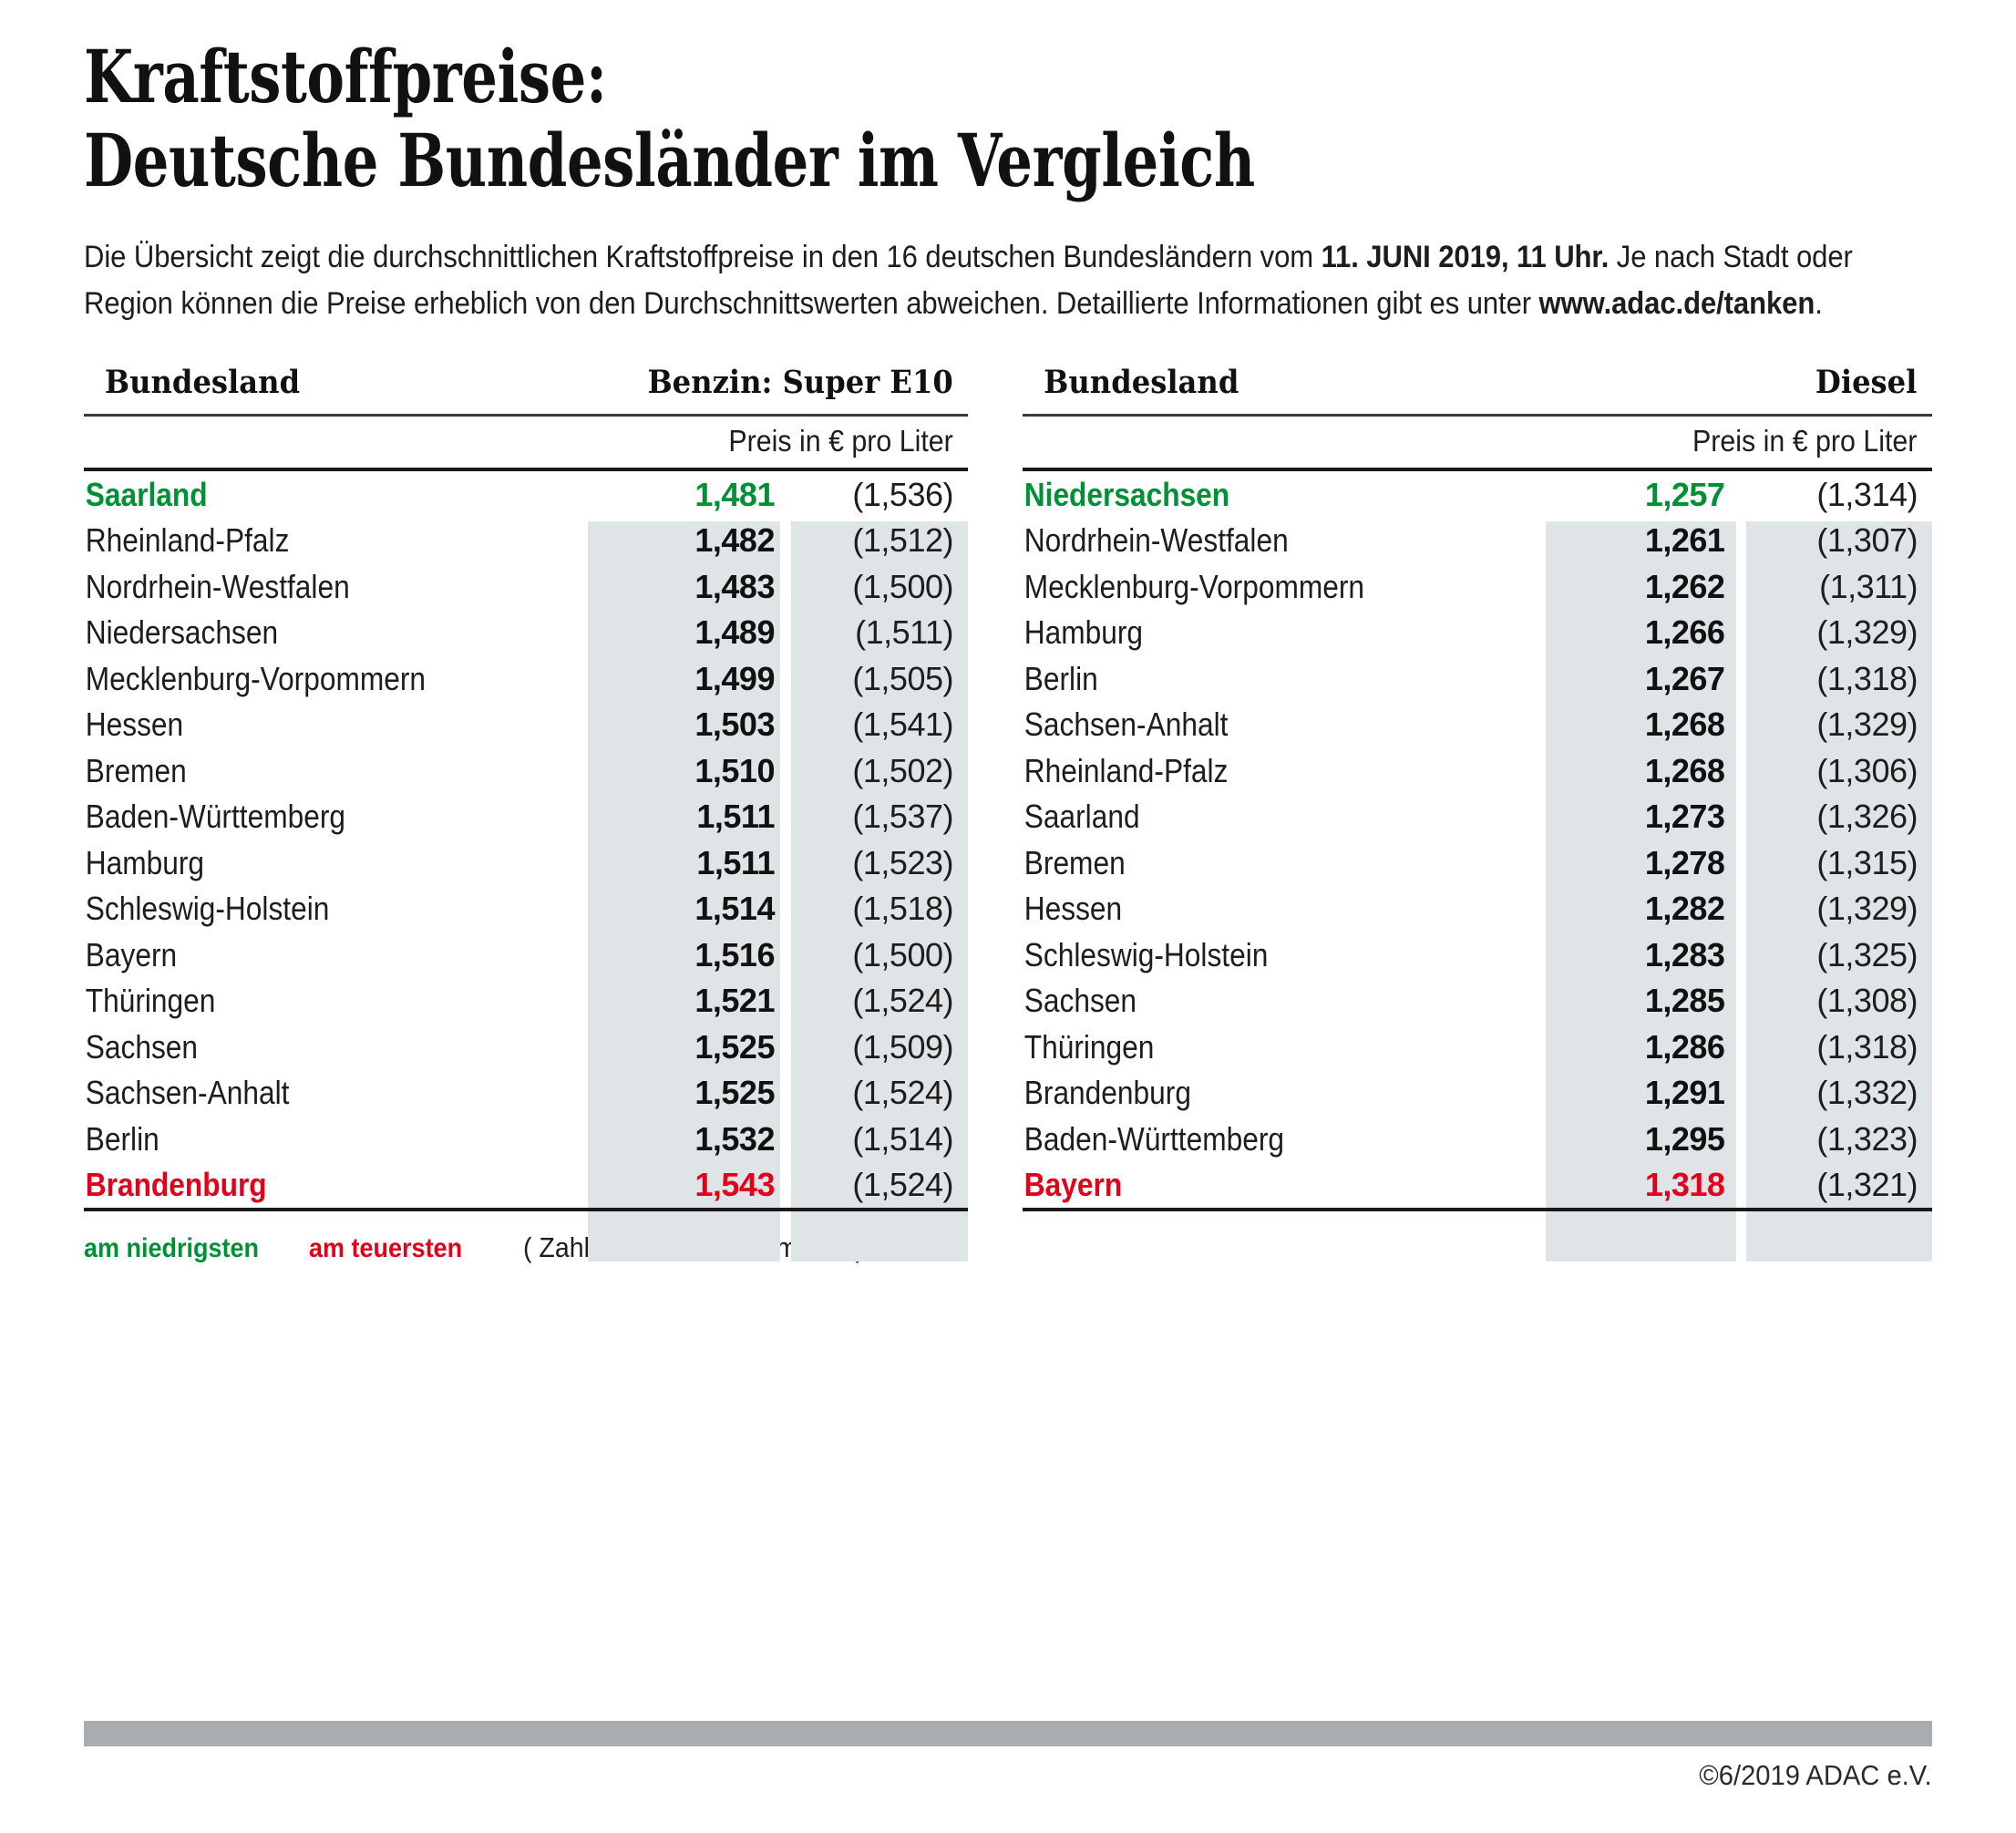 This screenshot has width=2016, height=1833. Describe the element at coordinates (734, 586) in the screenshot. I see `benzin-current-price: 1,483` at that location.